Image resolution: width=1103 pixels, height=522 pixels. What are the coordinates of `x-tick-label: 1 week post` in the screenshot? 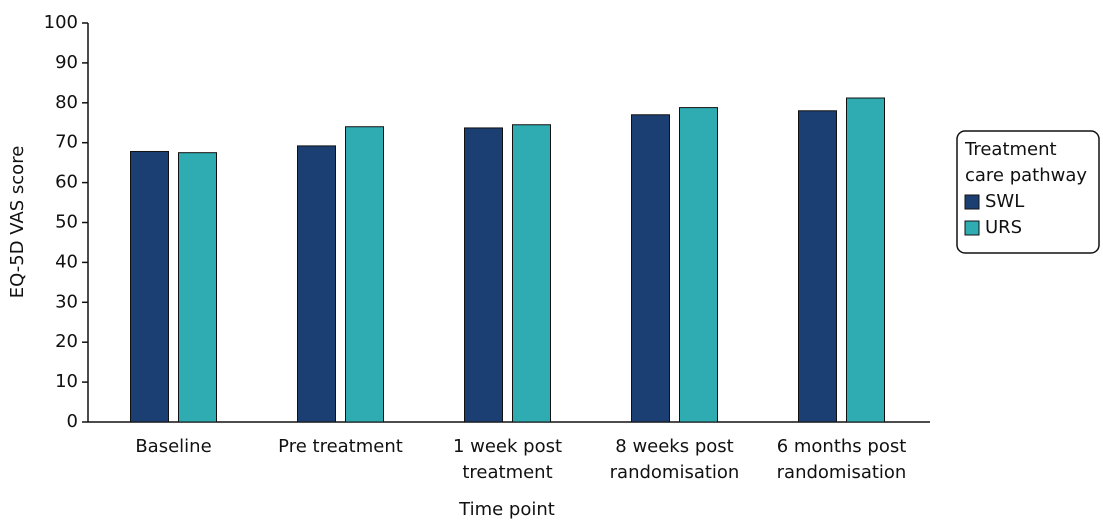 It's located at (507, 446).